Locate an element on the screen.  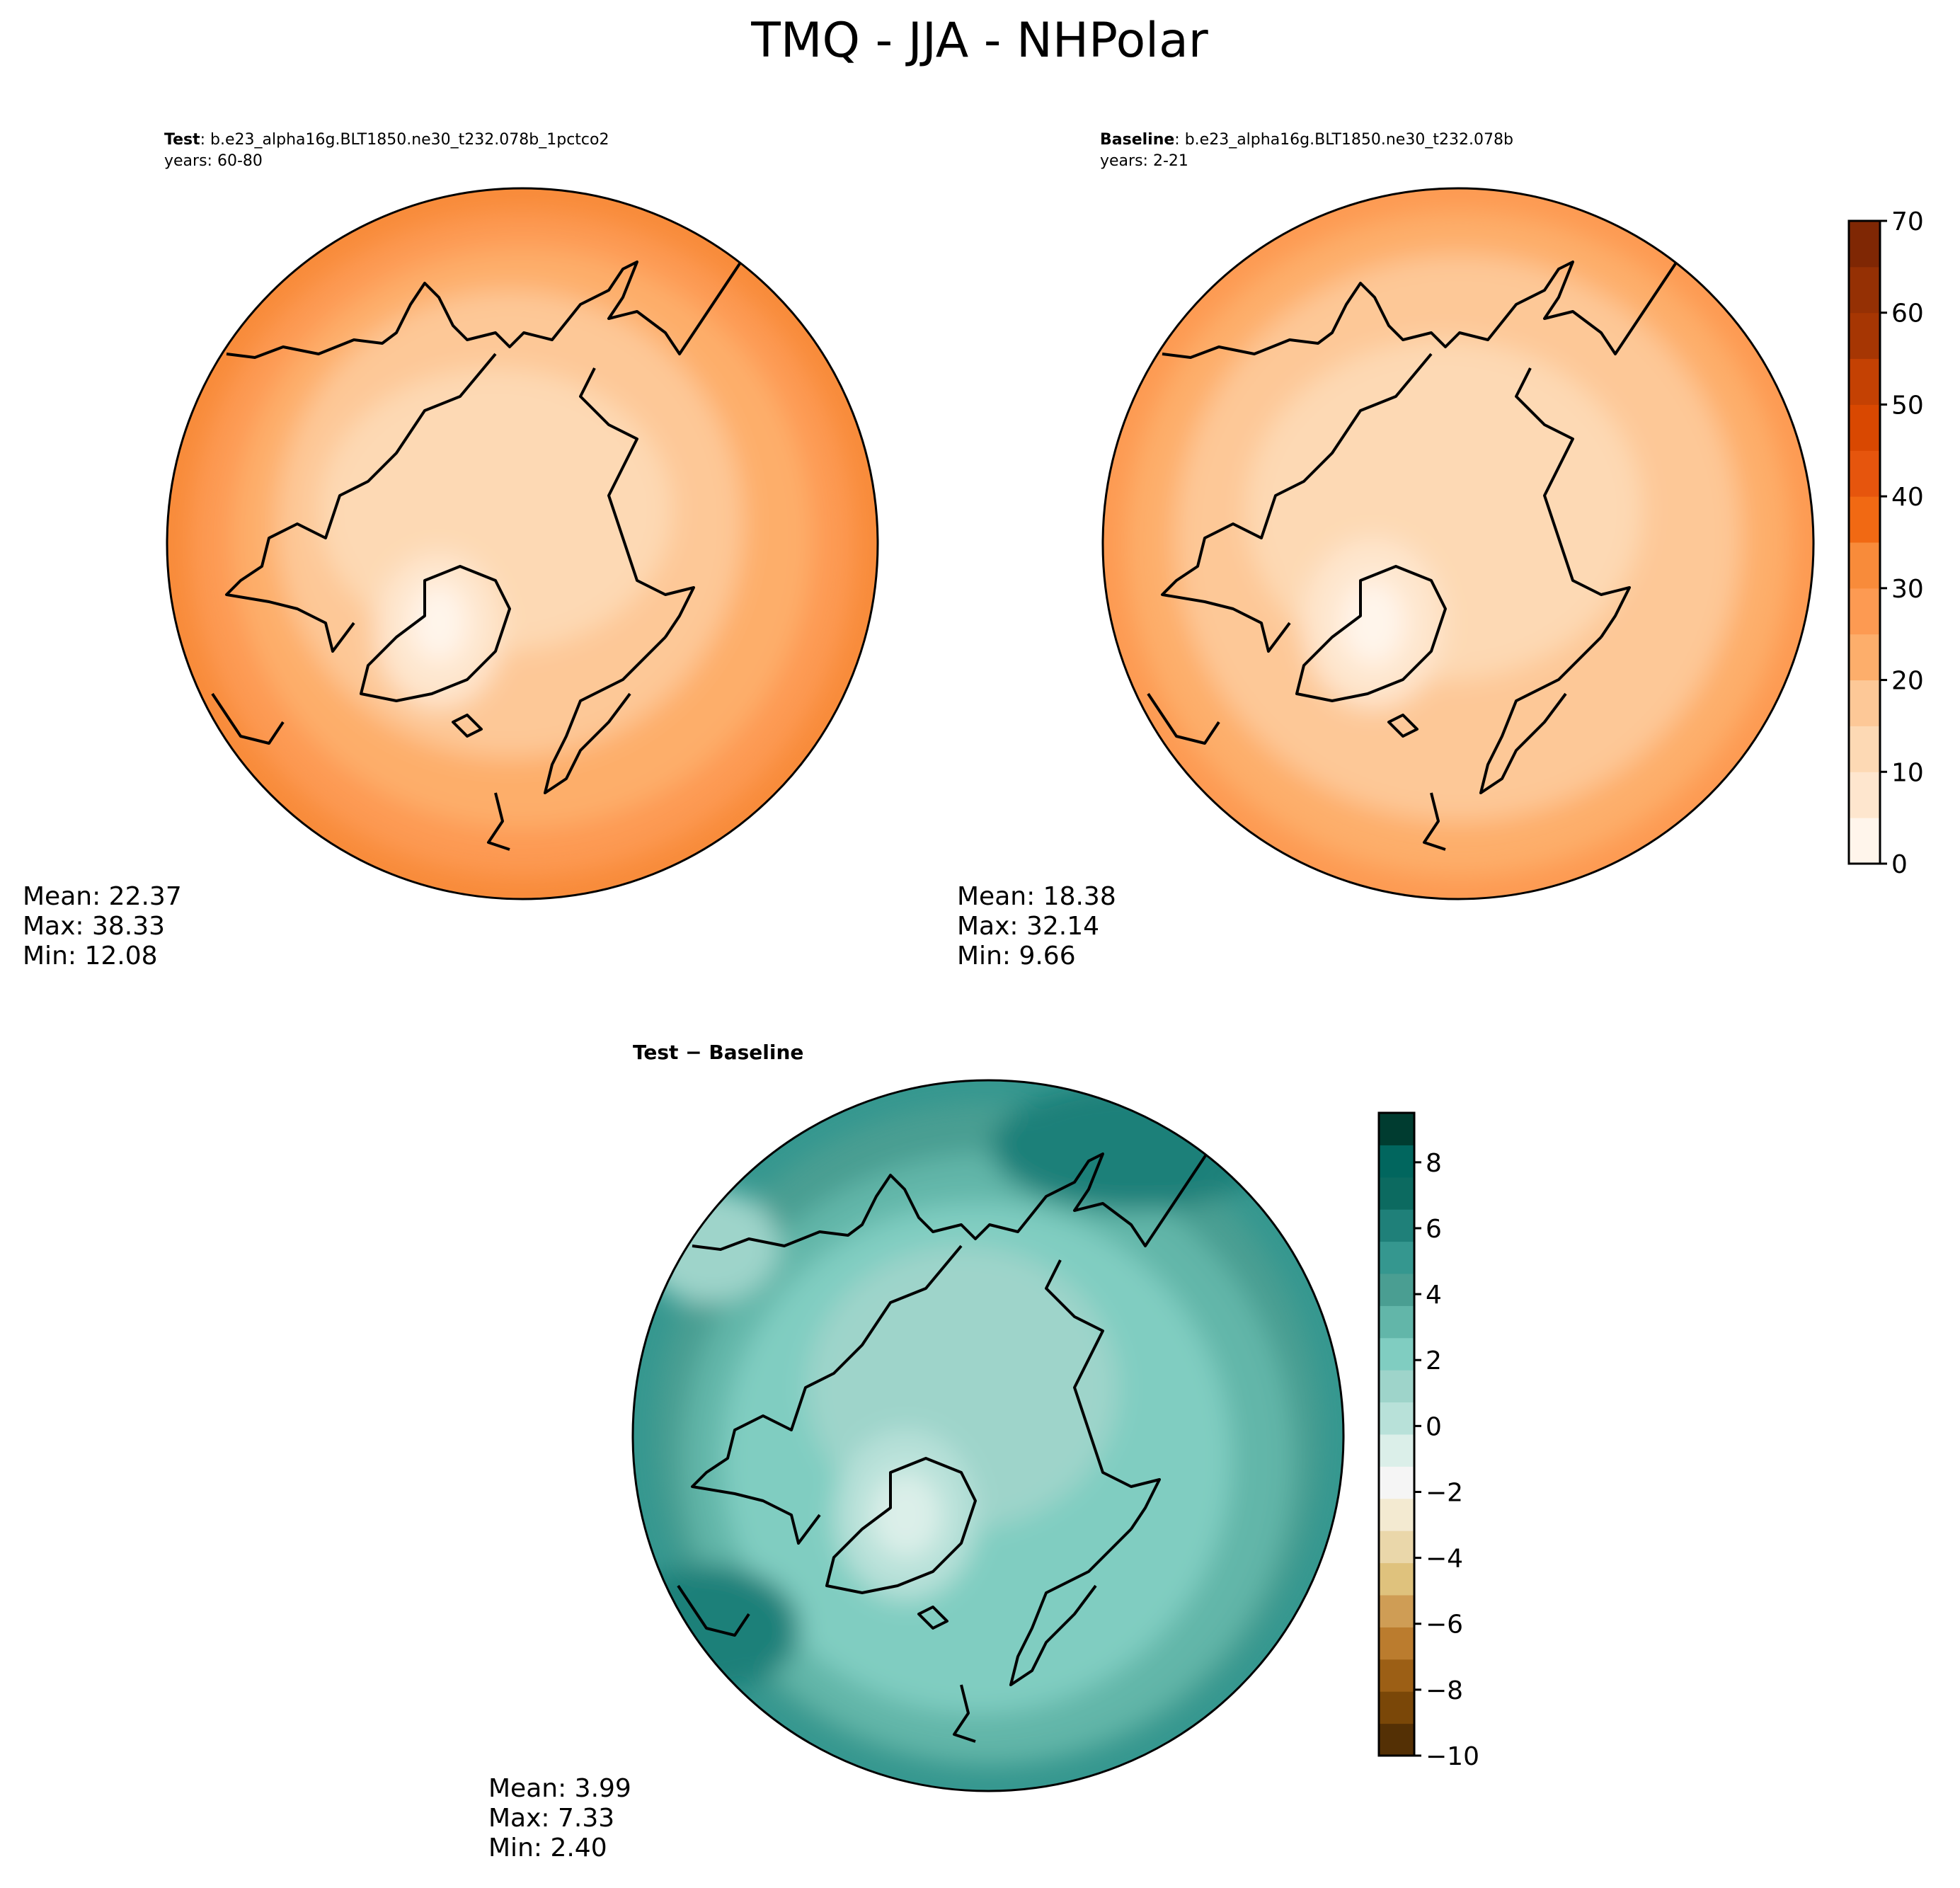
colorbar-difference-tick-label: −8 is located at coordinates (1444, 1691).